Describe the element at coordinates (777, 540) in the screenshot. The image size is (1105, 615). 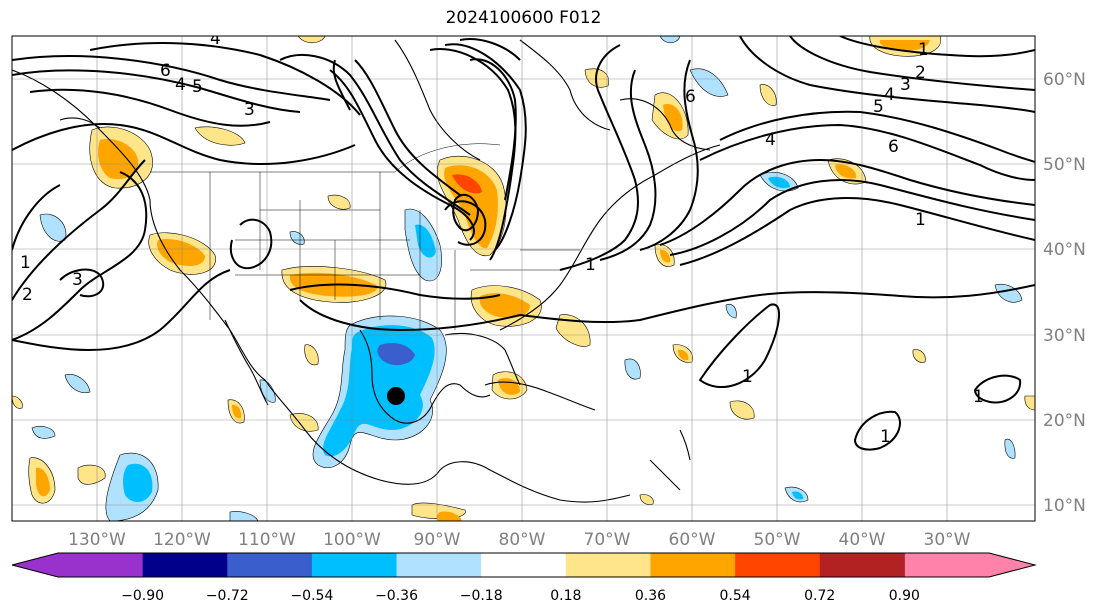
I see `lon-label: 50°W` at that location.